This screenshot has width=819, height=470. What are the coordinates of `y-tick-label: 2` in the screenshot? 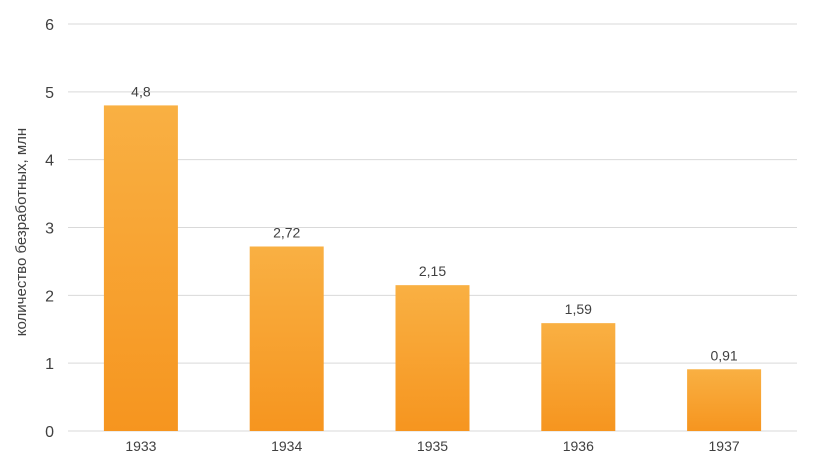 It's located at (49, 296).